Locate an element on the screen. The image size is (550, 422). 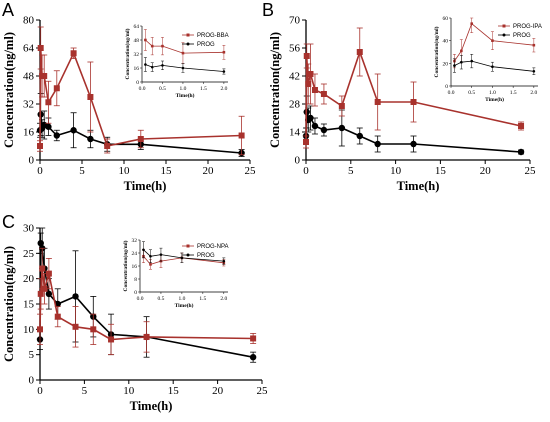
inset-x-tick-label: 0.5 is located at coordinates (471, 93).